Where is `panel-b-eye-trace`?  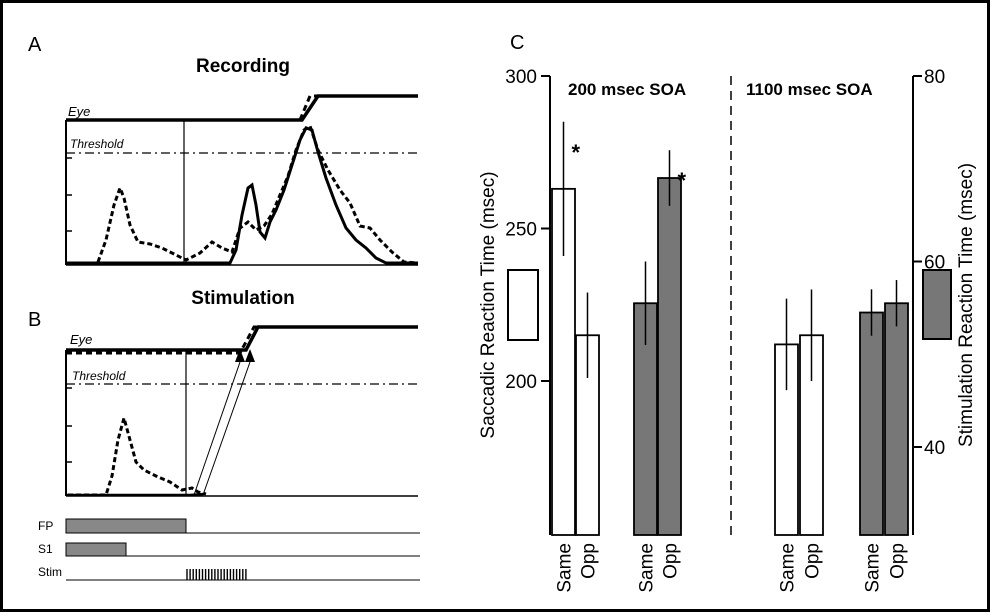 panel-b-eye-trace is located at coordinates (242, 338).